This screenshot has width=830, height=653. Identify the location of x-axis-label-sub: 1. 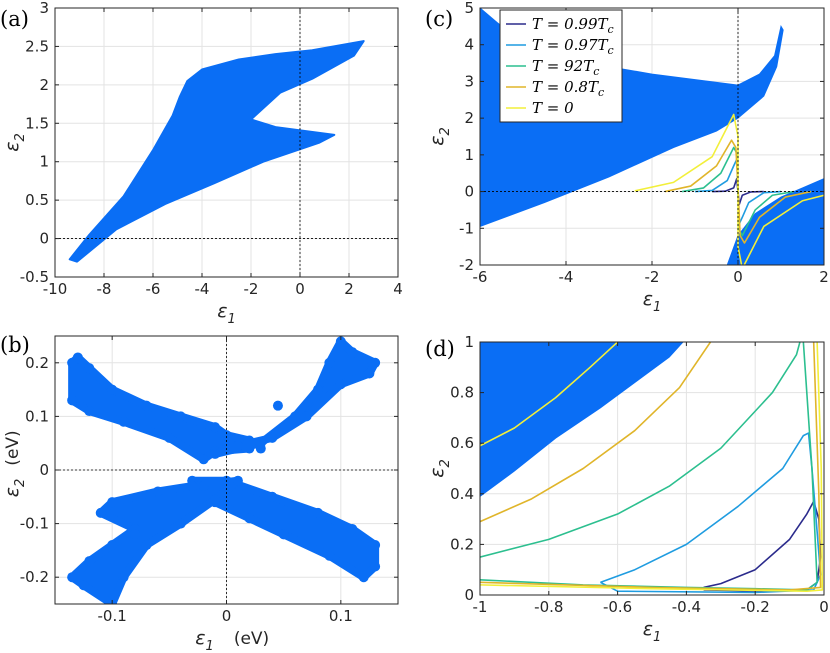
(232, 319).